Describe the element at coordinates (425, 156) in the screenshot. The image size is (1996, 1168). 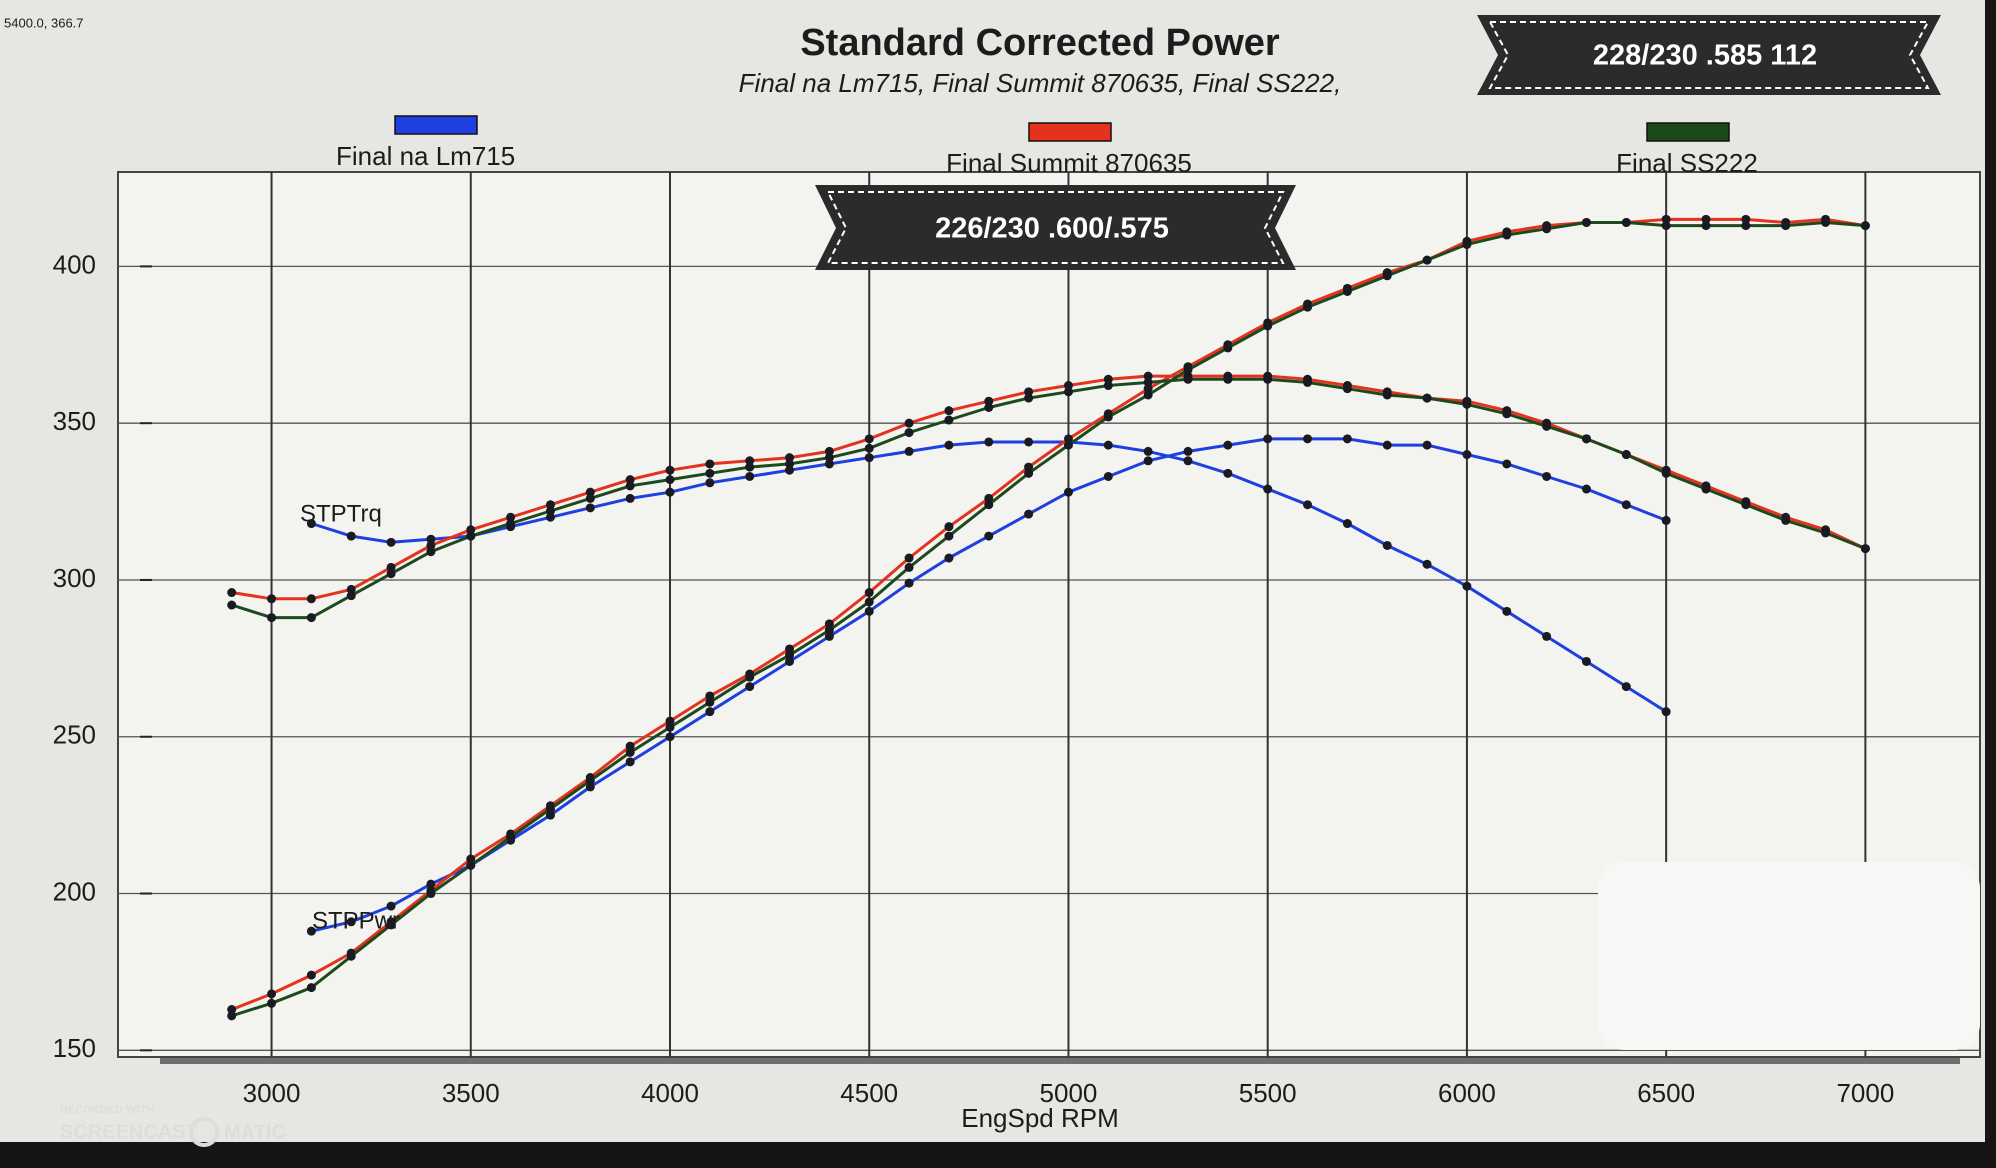
I see `legend-label: Final na Lm715` at that location.